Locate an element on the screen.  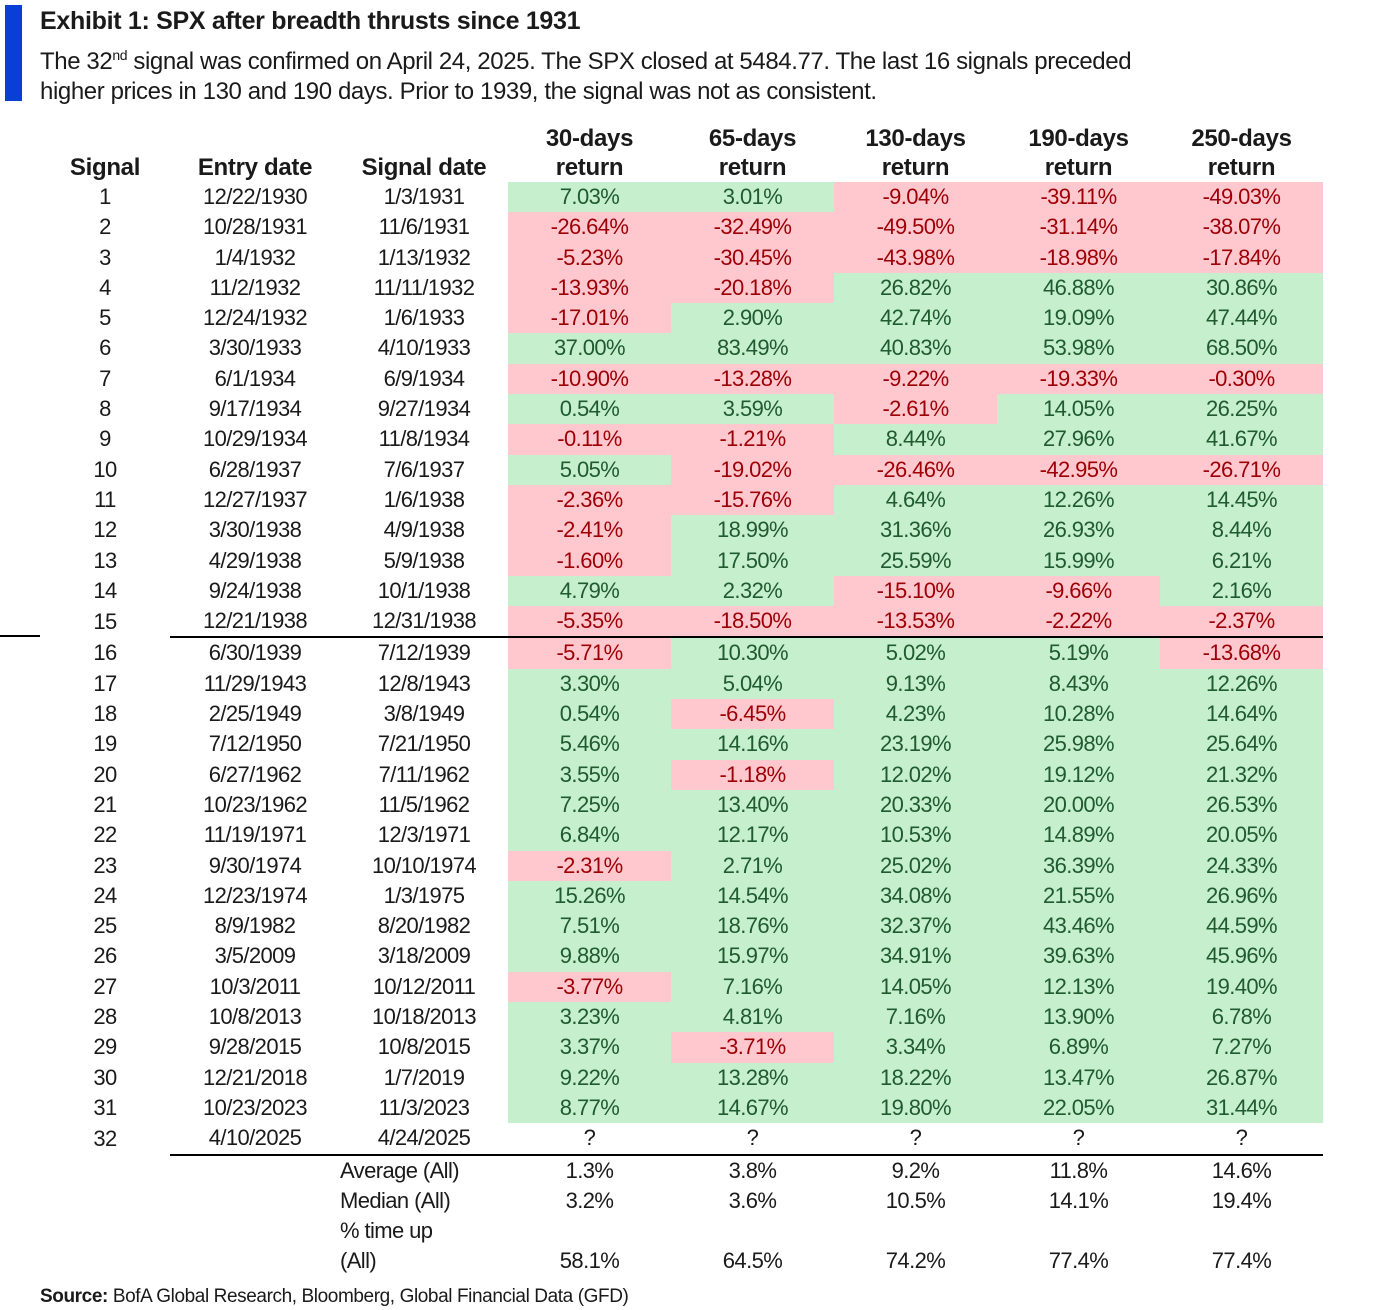
return-cell: 26.25% is located at coordinates (1241, 409).